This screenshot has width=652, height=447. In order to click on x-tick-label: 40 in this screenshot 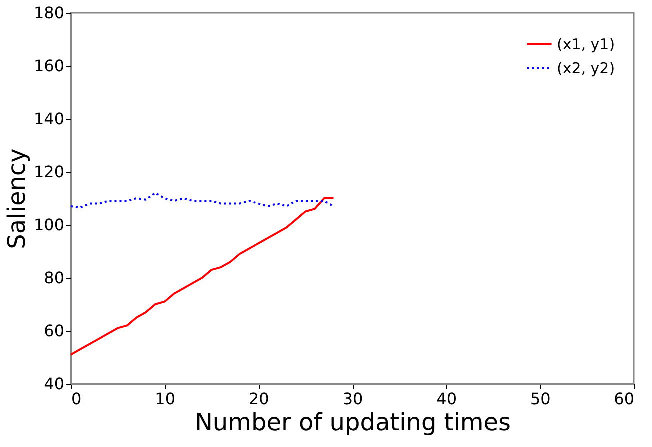, I will do `click(447, 399)`.